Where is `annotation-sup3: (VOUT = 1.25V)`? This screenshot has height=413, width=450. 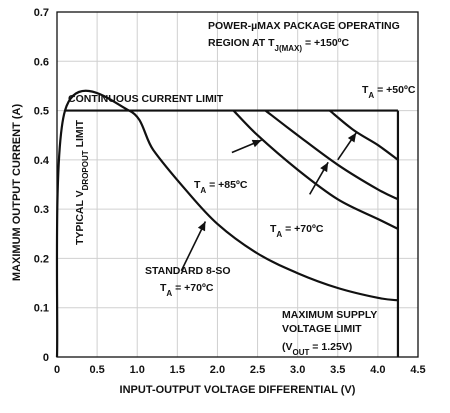
annotation-sup3: (VOUT = 1.25V) is located at coordinates (317, 349).